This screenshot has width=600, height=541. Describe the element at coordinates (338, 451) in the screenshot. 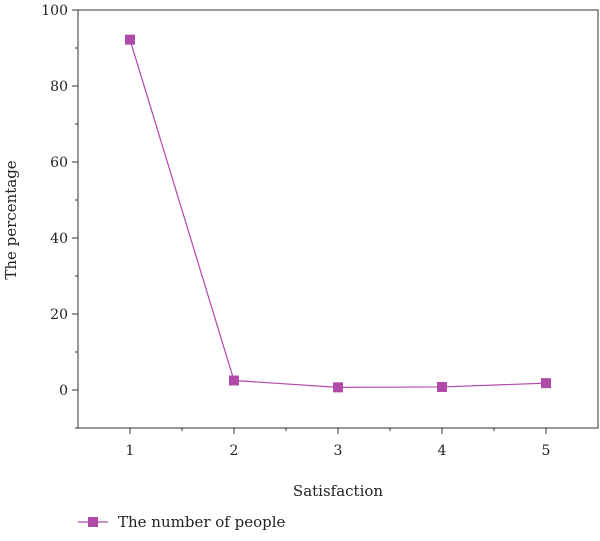

I see `x-tick-label: 3` at that location.